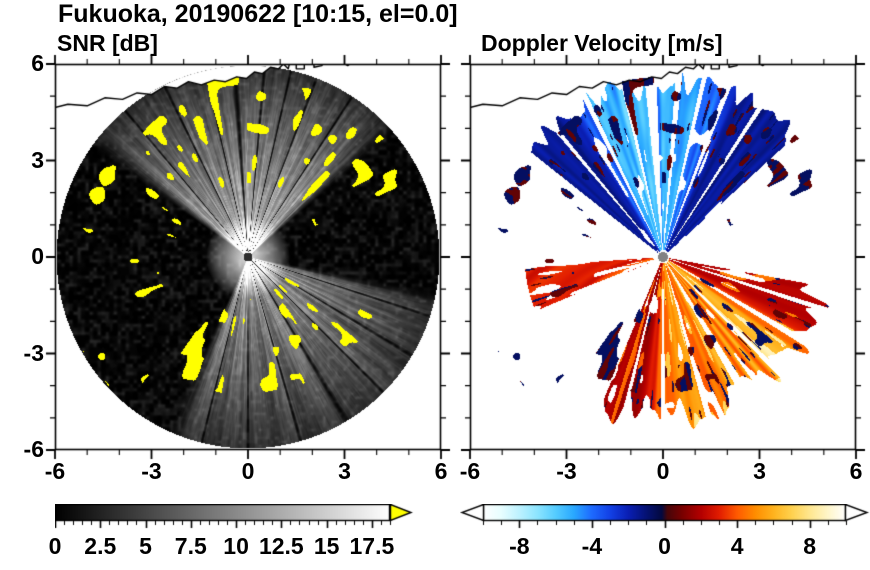 Image resolution: width=870 pixels, height=570 pixels. Describe the element at coordinates (33, 352) in the screenshot. I see `y-tick-label: -3` at that location.